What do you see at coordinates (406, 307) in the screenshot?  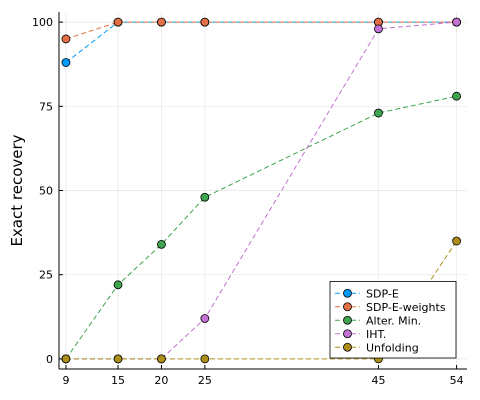 I see `legend-label-1: SDP-E-weights` at bounding box center [406, 307].